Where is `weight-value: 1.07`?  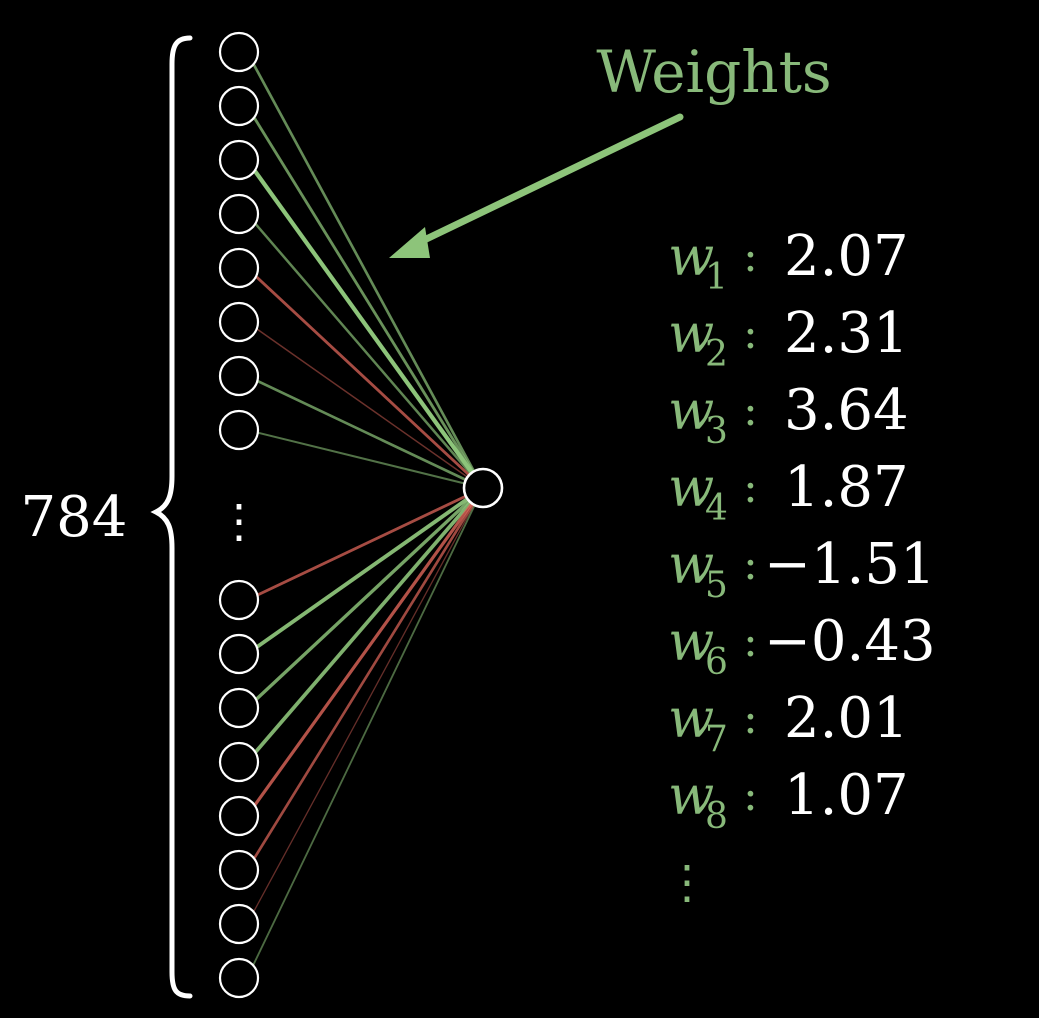
weight-value: 1.07 is located at coordinates (846, 795).